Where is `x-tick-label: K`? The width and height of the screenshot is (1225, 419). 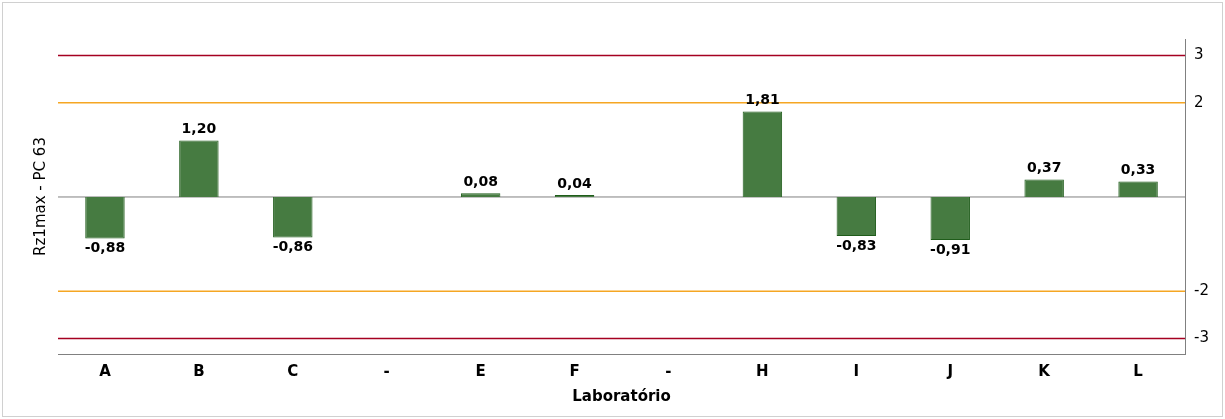 x-tick-label: K is located at coordinates (1045, 370).